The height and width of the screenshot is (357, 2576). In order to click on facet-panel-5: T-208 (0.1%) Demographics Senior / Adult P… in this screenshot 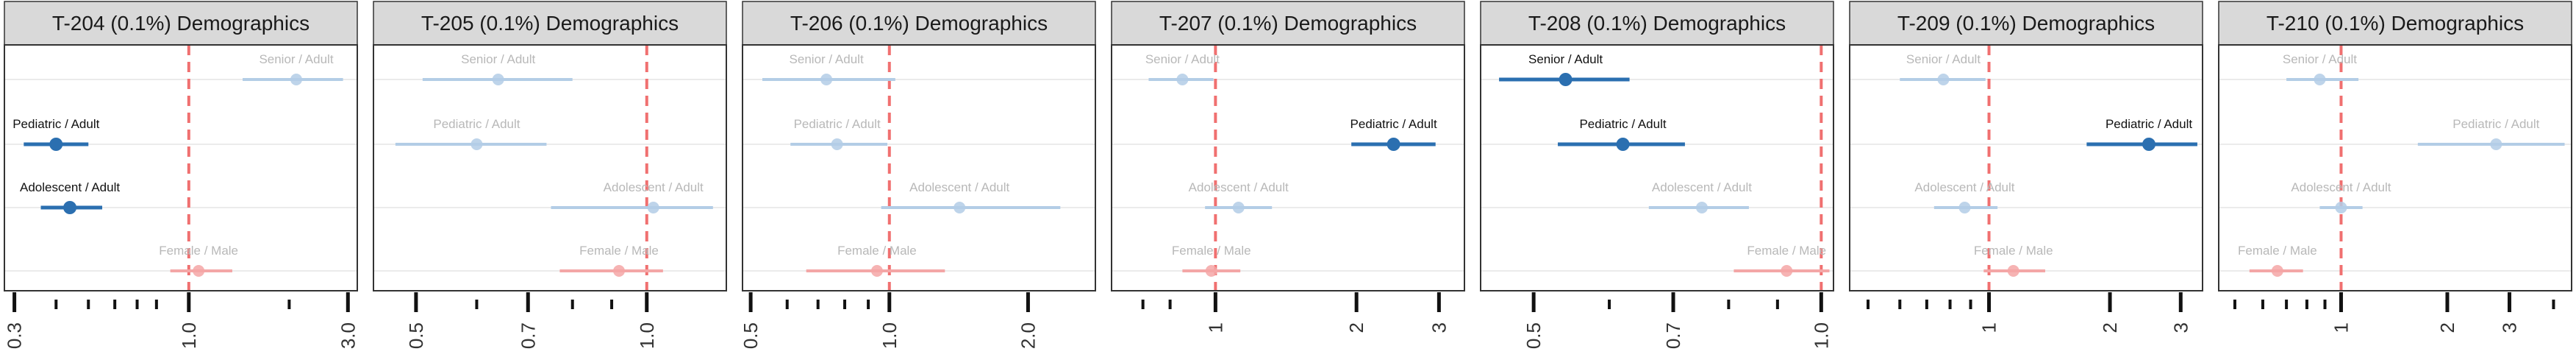, I will do `click(1657, 175)`.